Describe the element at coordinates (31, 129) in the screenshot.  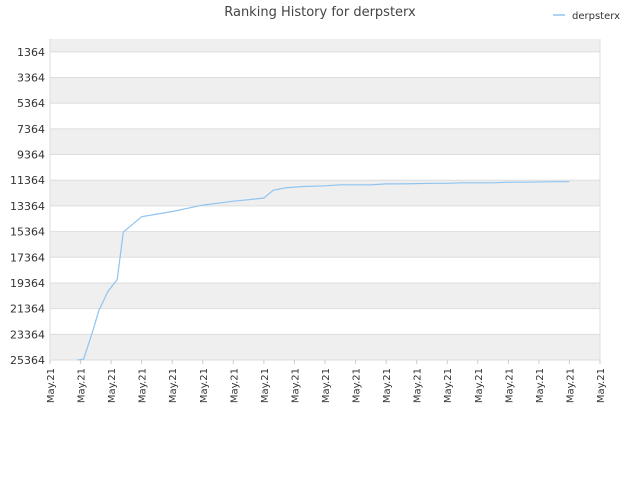
I see `y-tick-label: 7364` at that location.